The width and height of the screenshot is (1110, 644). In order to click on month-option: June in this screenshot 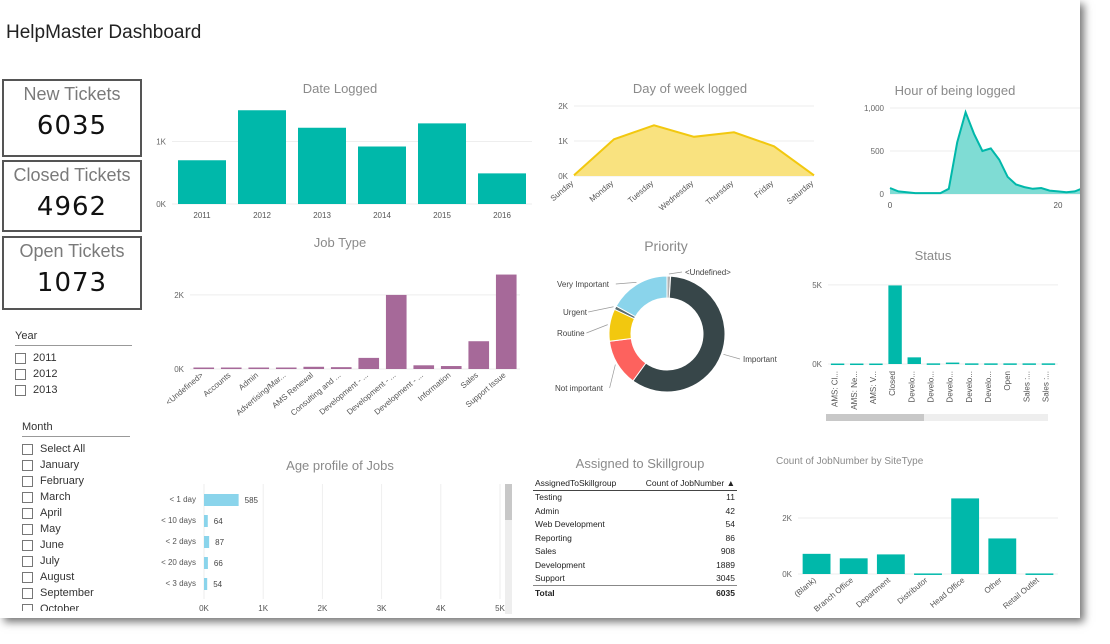, I will do `click(76, 545)`.